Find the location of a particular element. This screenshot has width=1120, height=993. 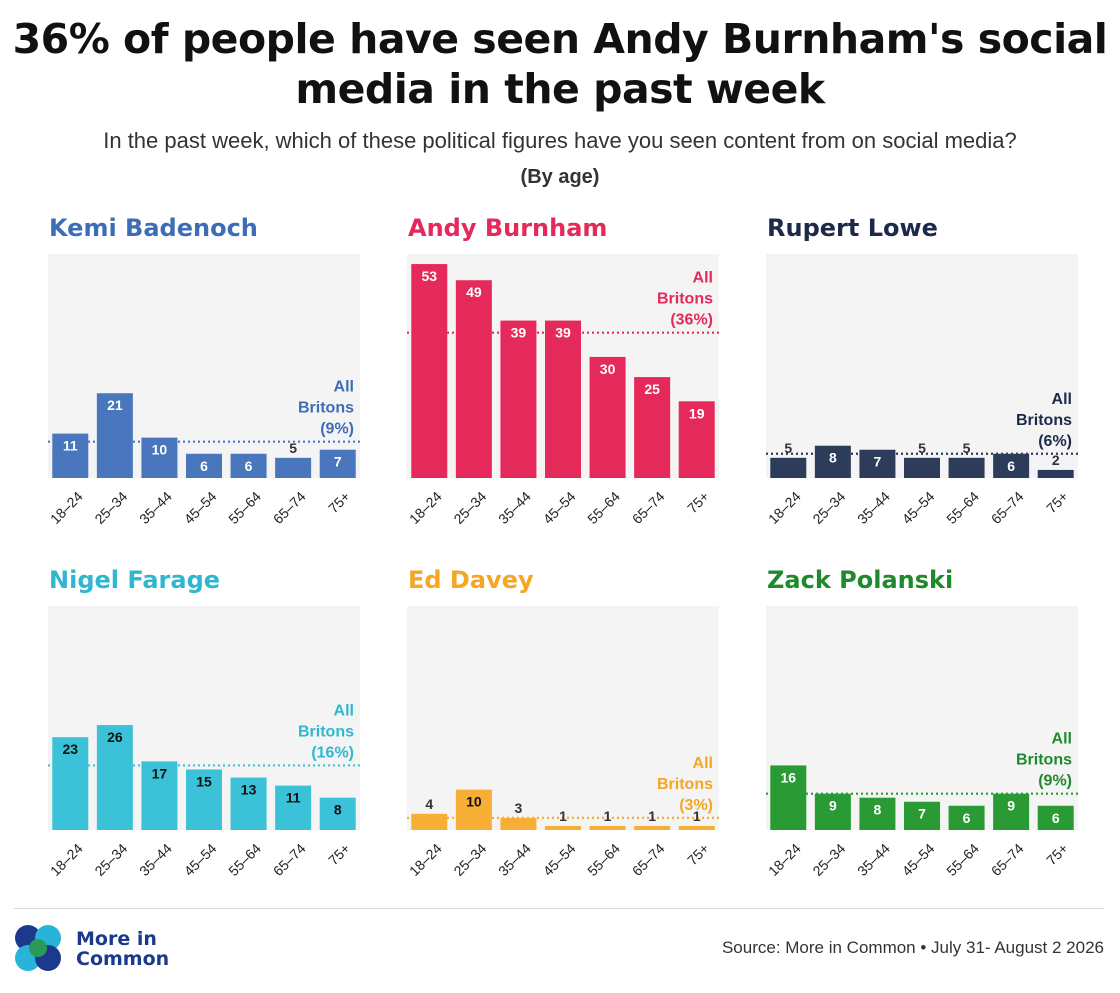

bar-value-label: 5 is located at coordinates (967, 448).